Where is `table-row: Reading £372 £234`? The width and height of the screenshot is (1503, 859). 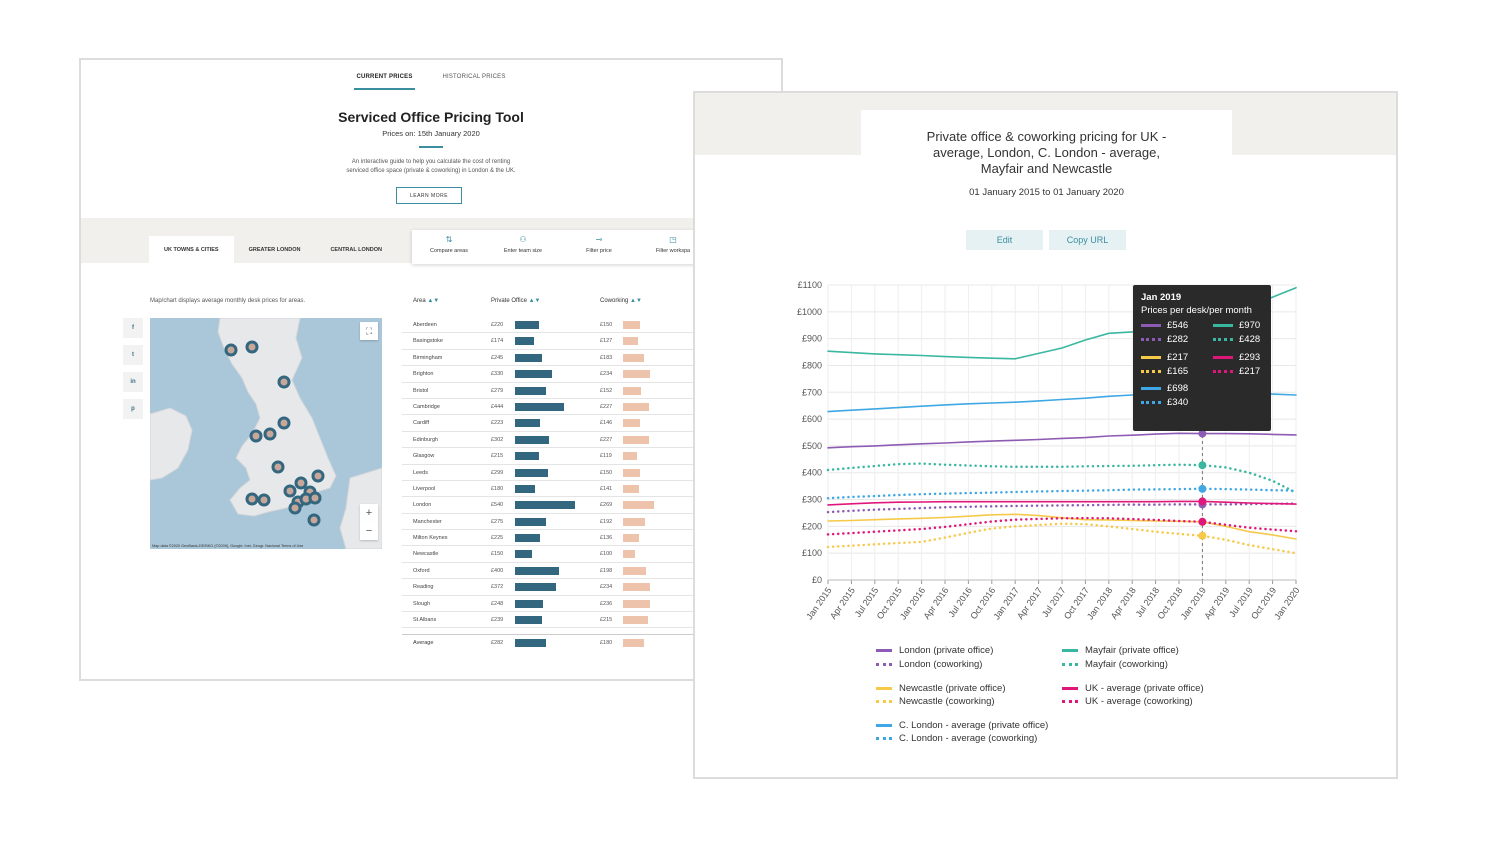 table-row: Reading £372 £234 is located at coordinates (591, 587).